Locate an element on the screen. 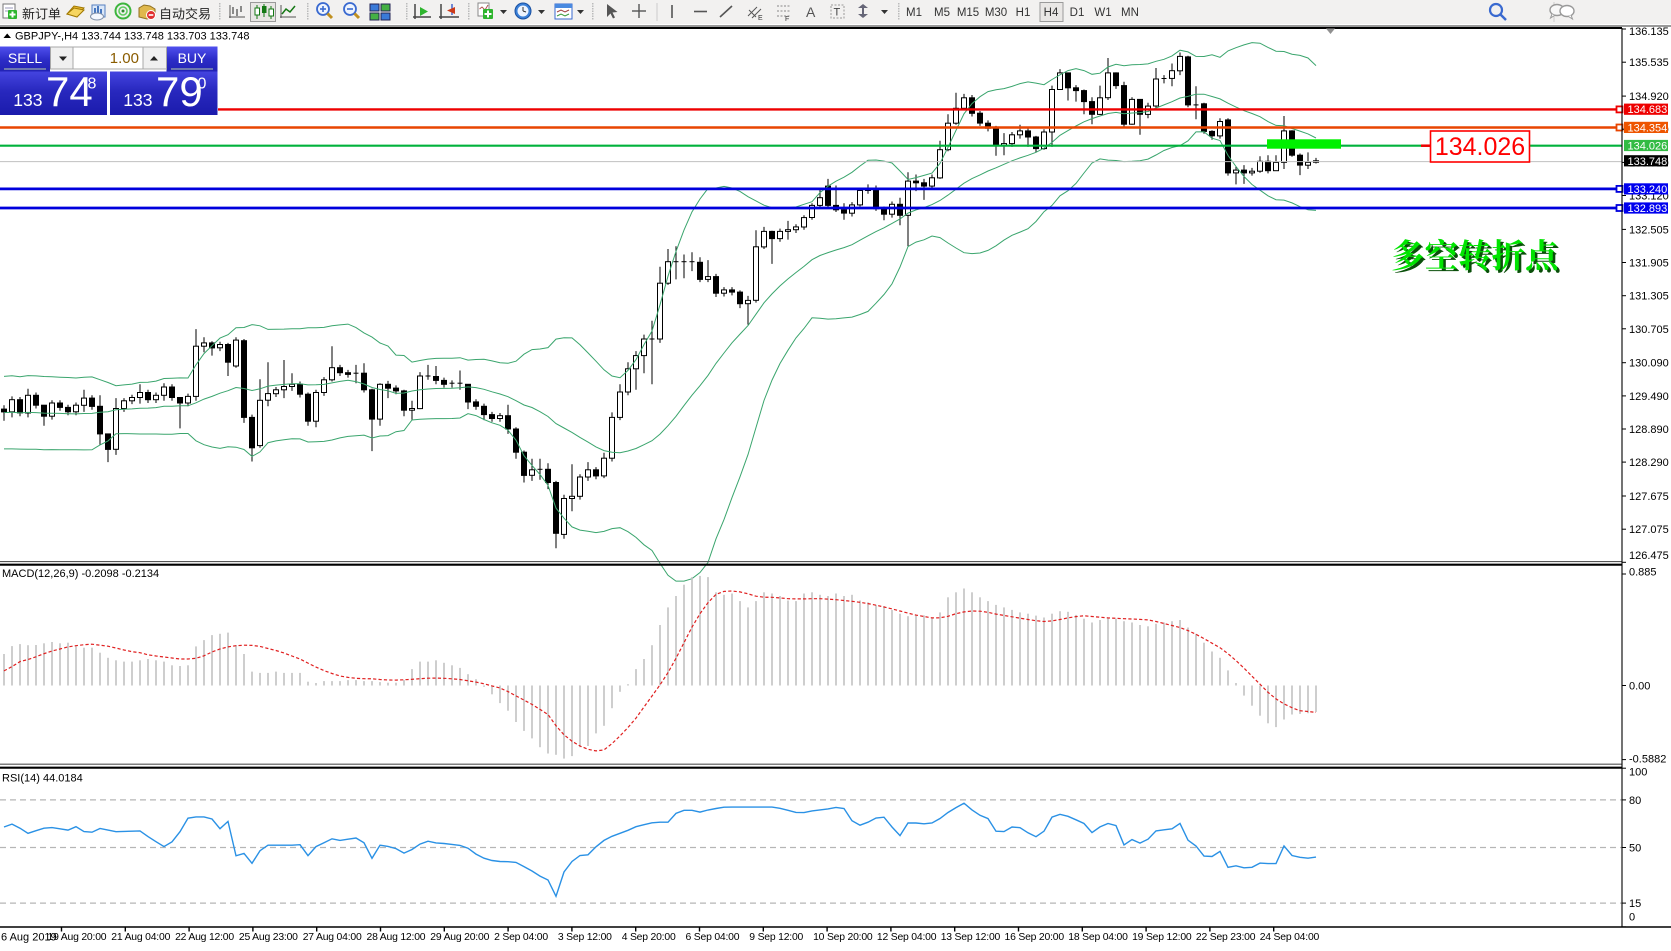  svg-text: 80 is located at coordinates (1635, 801).